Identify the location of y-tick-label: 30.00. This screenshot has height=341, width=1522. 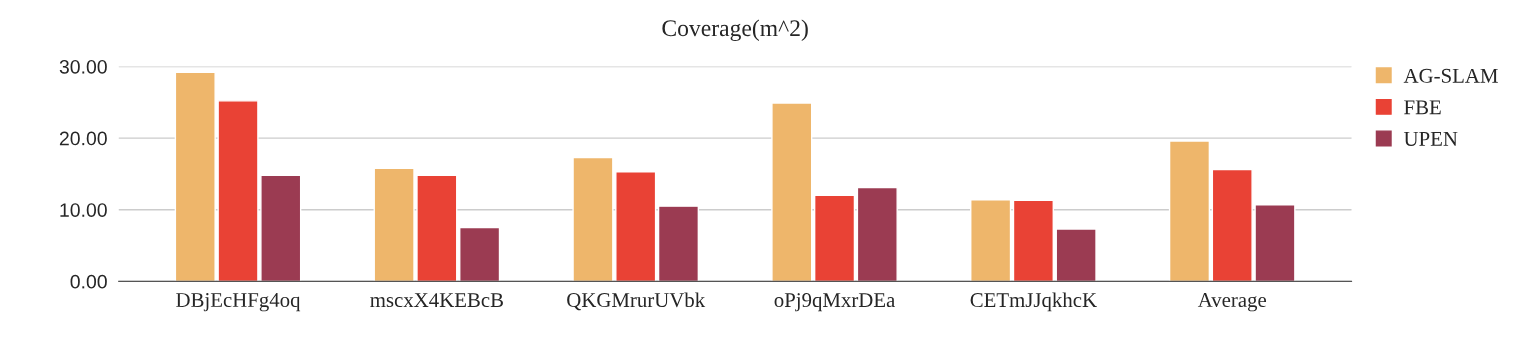
(83, 66).